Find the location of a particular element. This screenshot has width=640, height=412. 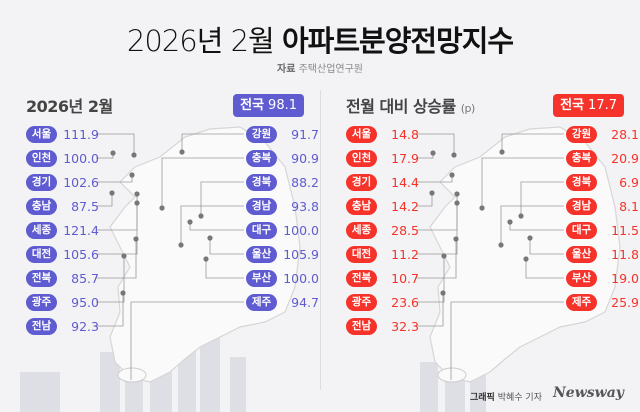

region-row: 경기 14.4 is located at coordinates (382, 182).